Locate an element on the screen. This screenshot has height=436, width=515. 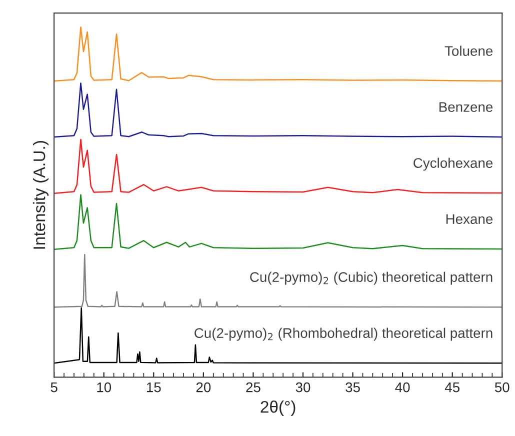
x-tick-label: 20 is located at coordinates (203, 387).